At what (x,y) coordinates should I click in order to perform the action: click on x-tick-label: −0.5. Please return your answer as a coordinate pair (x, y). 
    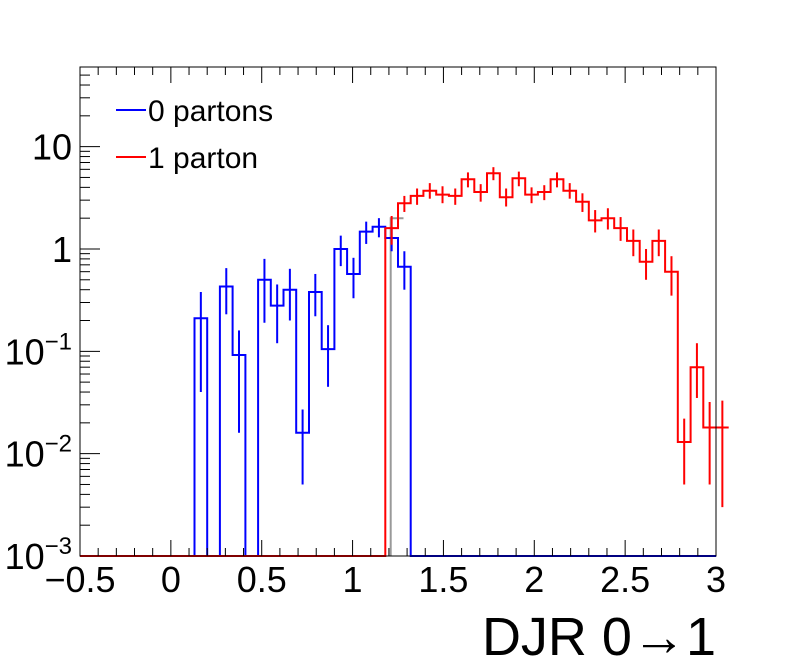
    Looking at the image, I should click on (79, 579).